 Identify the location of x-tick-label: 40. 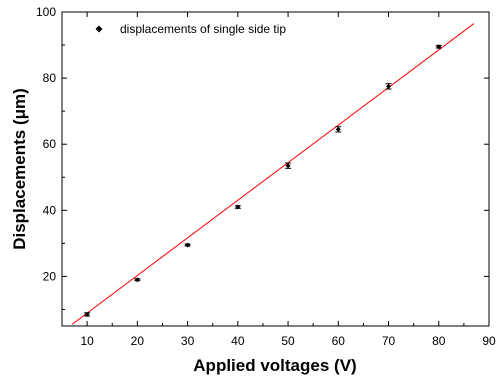
(238, 341).